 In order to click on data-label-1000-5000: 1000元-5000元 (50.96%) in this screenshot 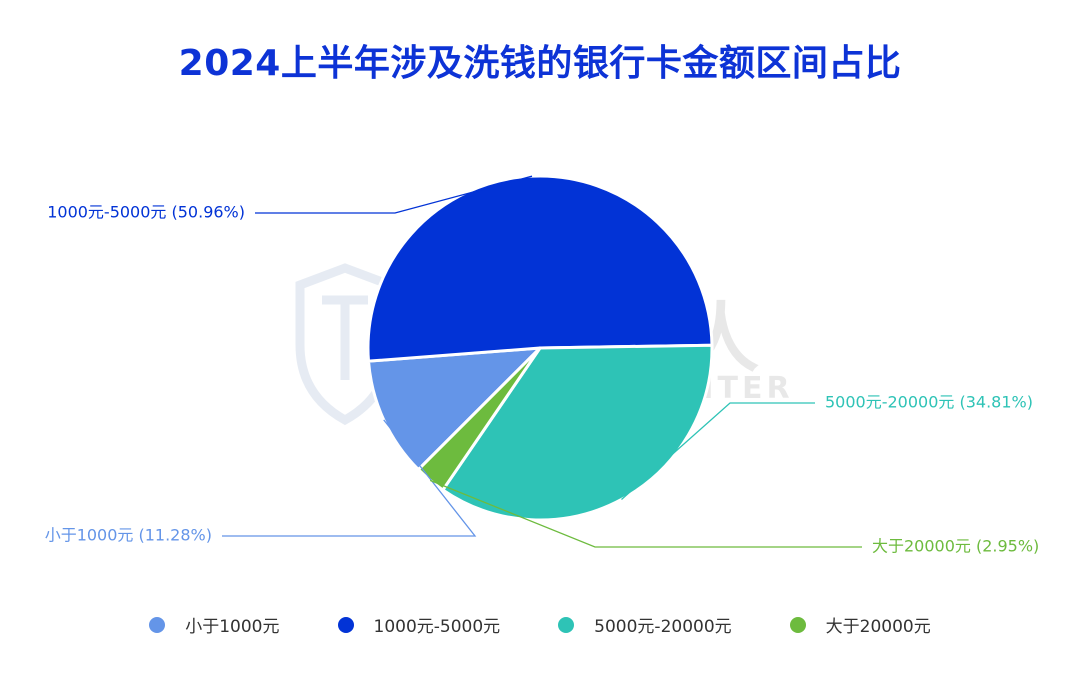, I will do `click(146, 212)`.